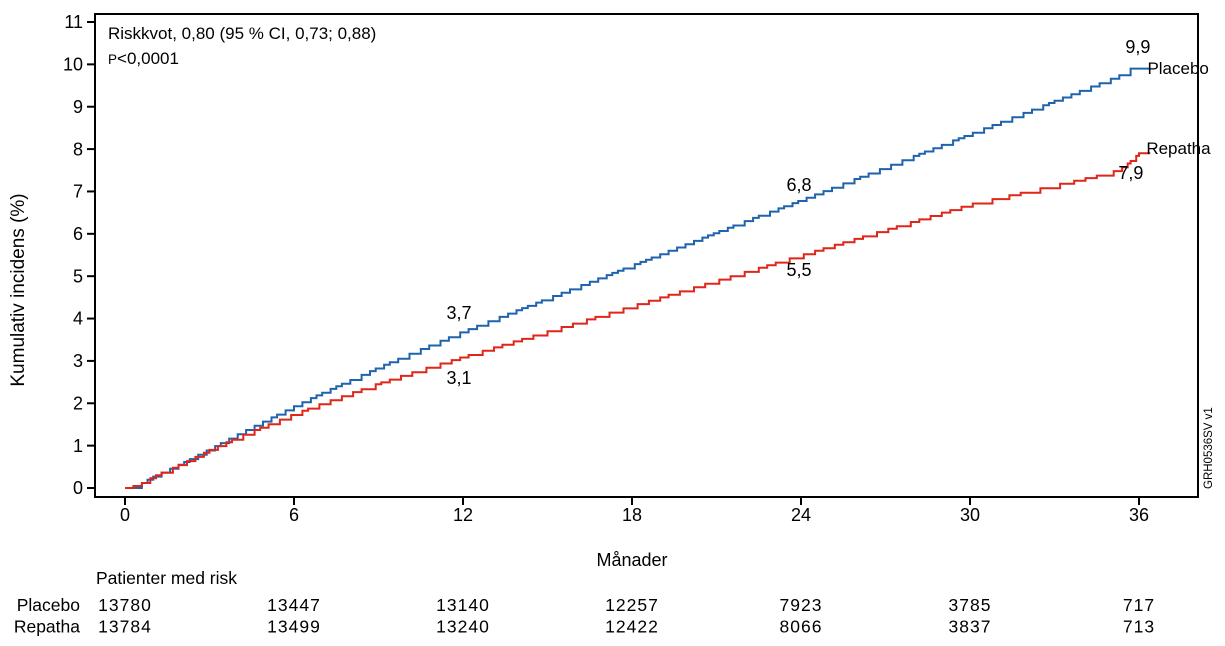  I want to click on x-tick-label: 0, so click(125, 515).